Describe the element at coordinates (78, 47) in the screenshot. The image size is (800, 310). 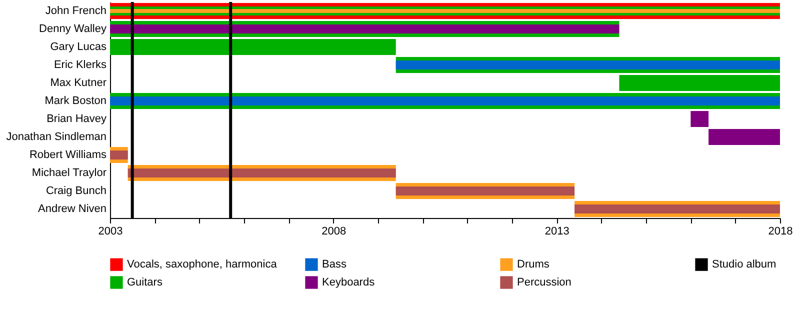
I see `y-tick-label: Gary Lucas` at that location.